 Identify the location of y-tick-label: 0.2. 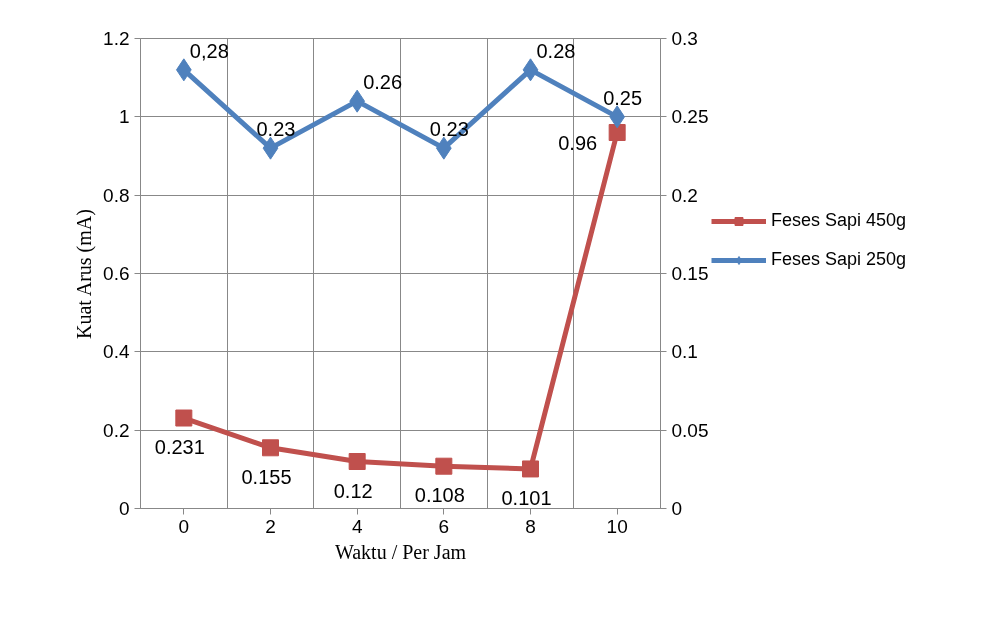
(116, 430).